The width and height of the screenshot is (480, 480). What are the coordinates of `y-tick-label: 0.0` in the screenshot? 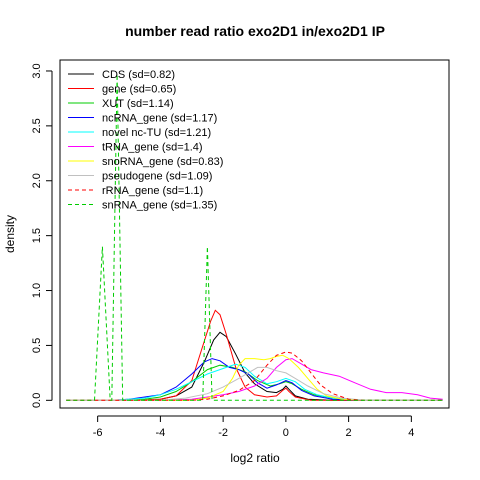 It's located at (37, 400).